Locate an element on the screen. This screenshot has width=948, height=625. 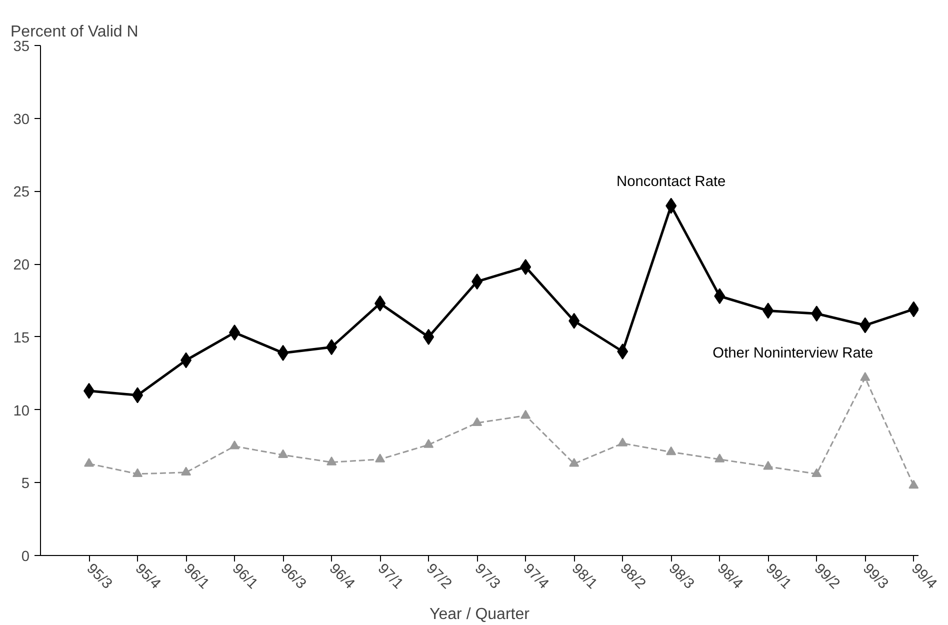
x-tick-label: 97/3 is located at coordinates (487, 576).